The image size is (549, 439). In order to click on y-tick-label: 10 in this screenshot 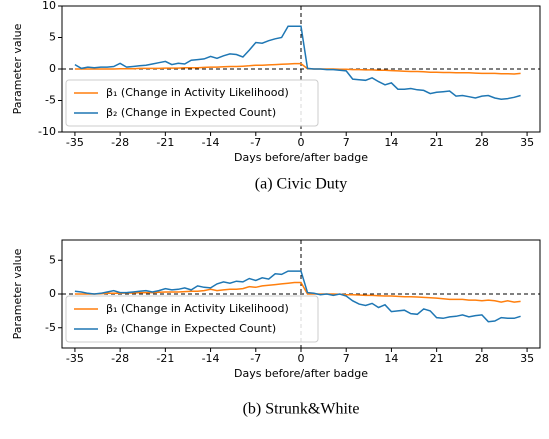, I will do `click(49, 6)`.